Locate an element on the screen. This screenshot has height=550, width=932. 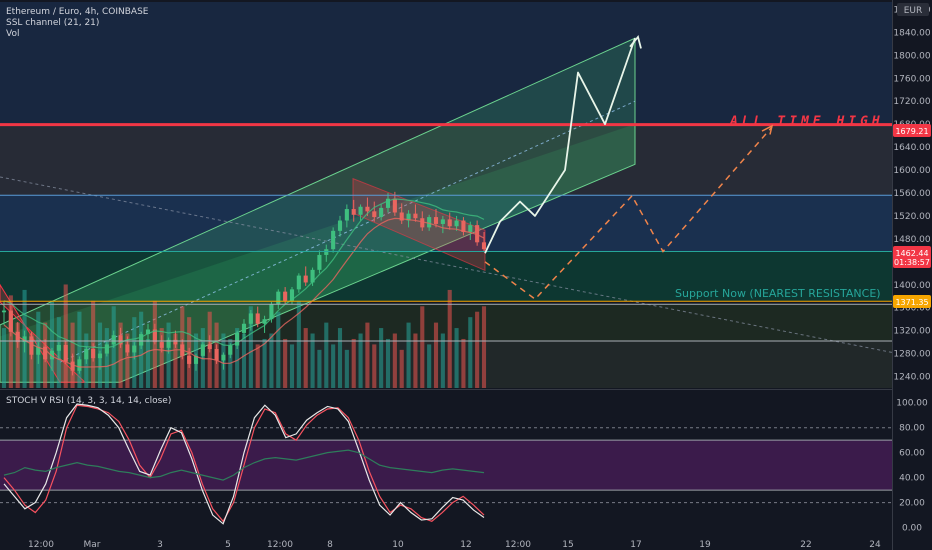
oscillator-tick-label: 80.00 is located at coordinates (912, 429).